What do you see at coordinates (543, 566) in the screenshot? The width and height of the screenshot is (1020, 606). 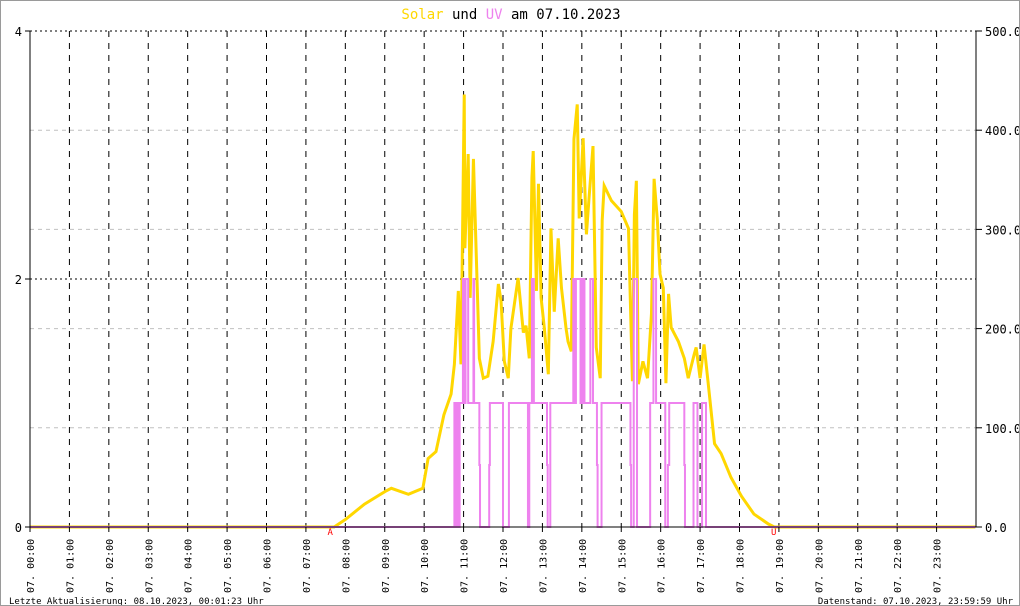 I see `x-tick-label: 07. 13:00` at bounding box center [543, 566].